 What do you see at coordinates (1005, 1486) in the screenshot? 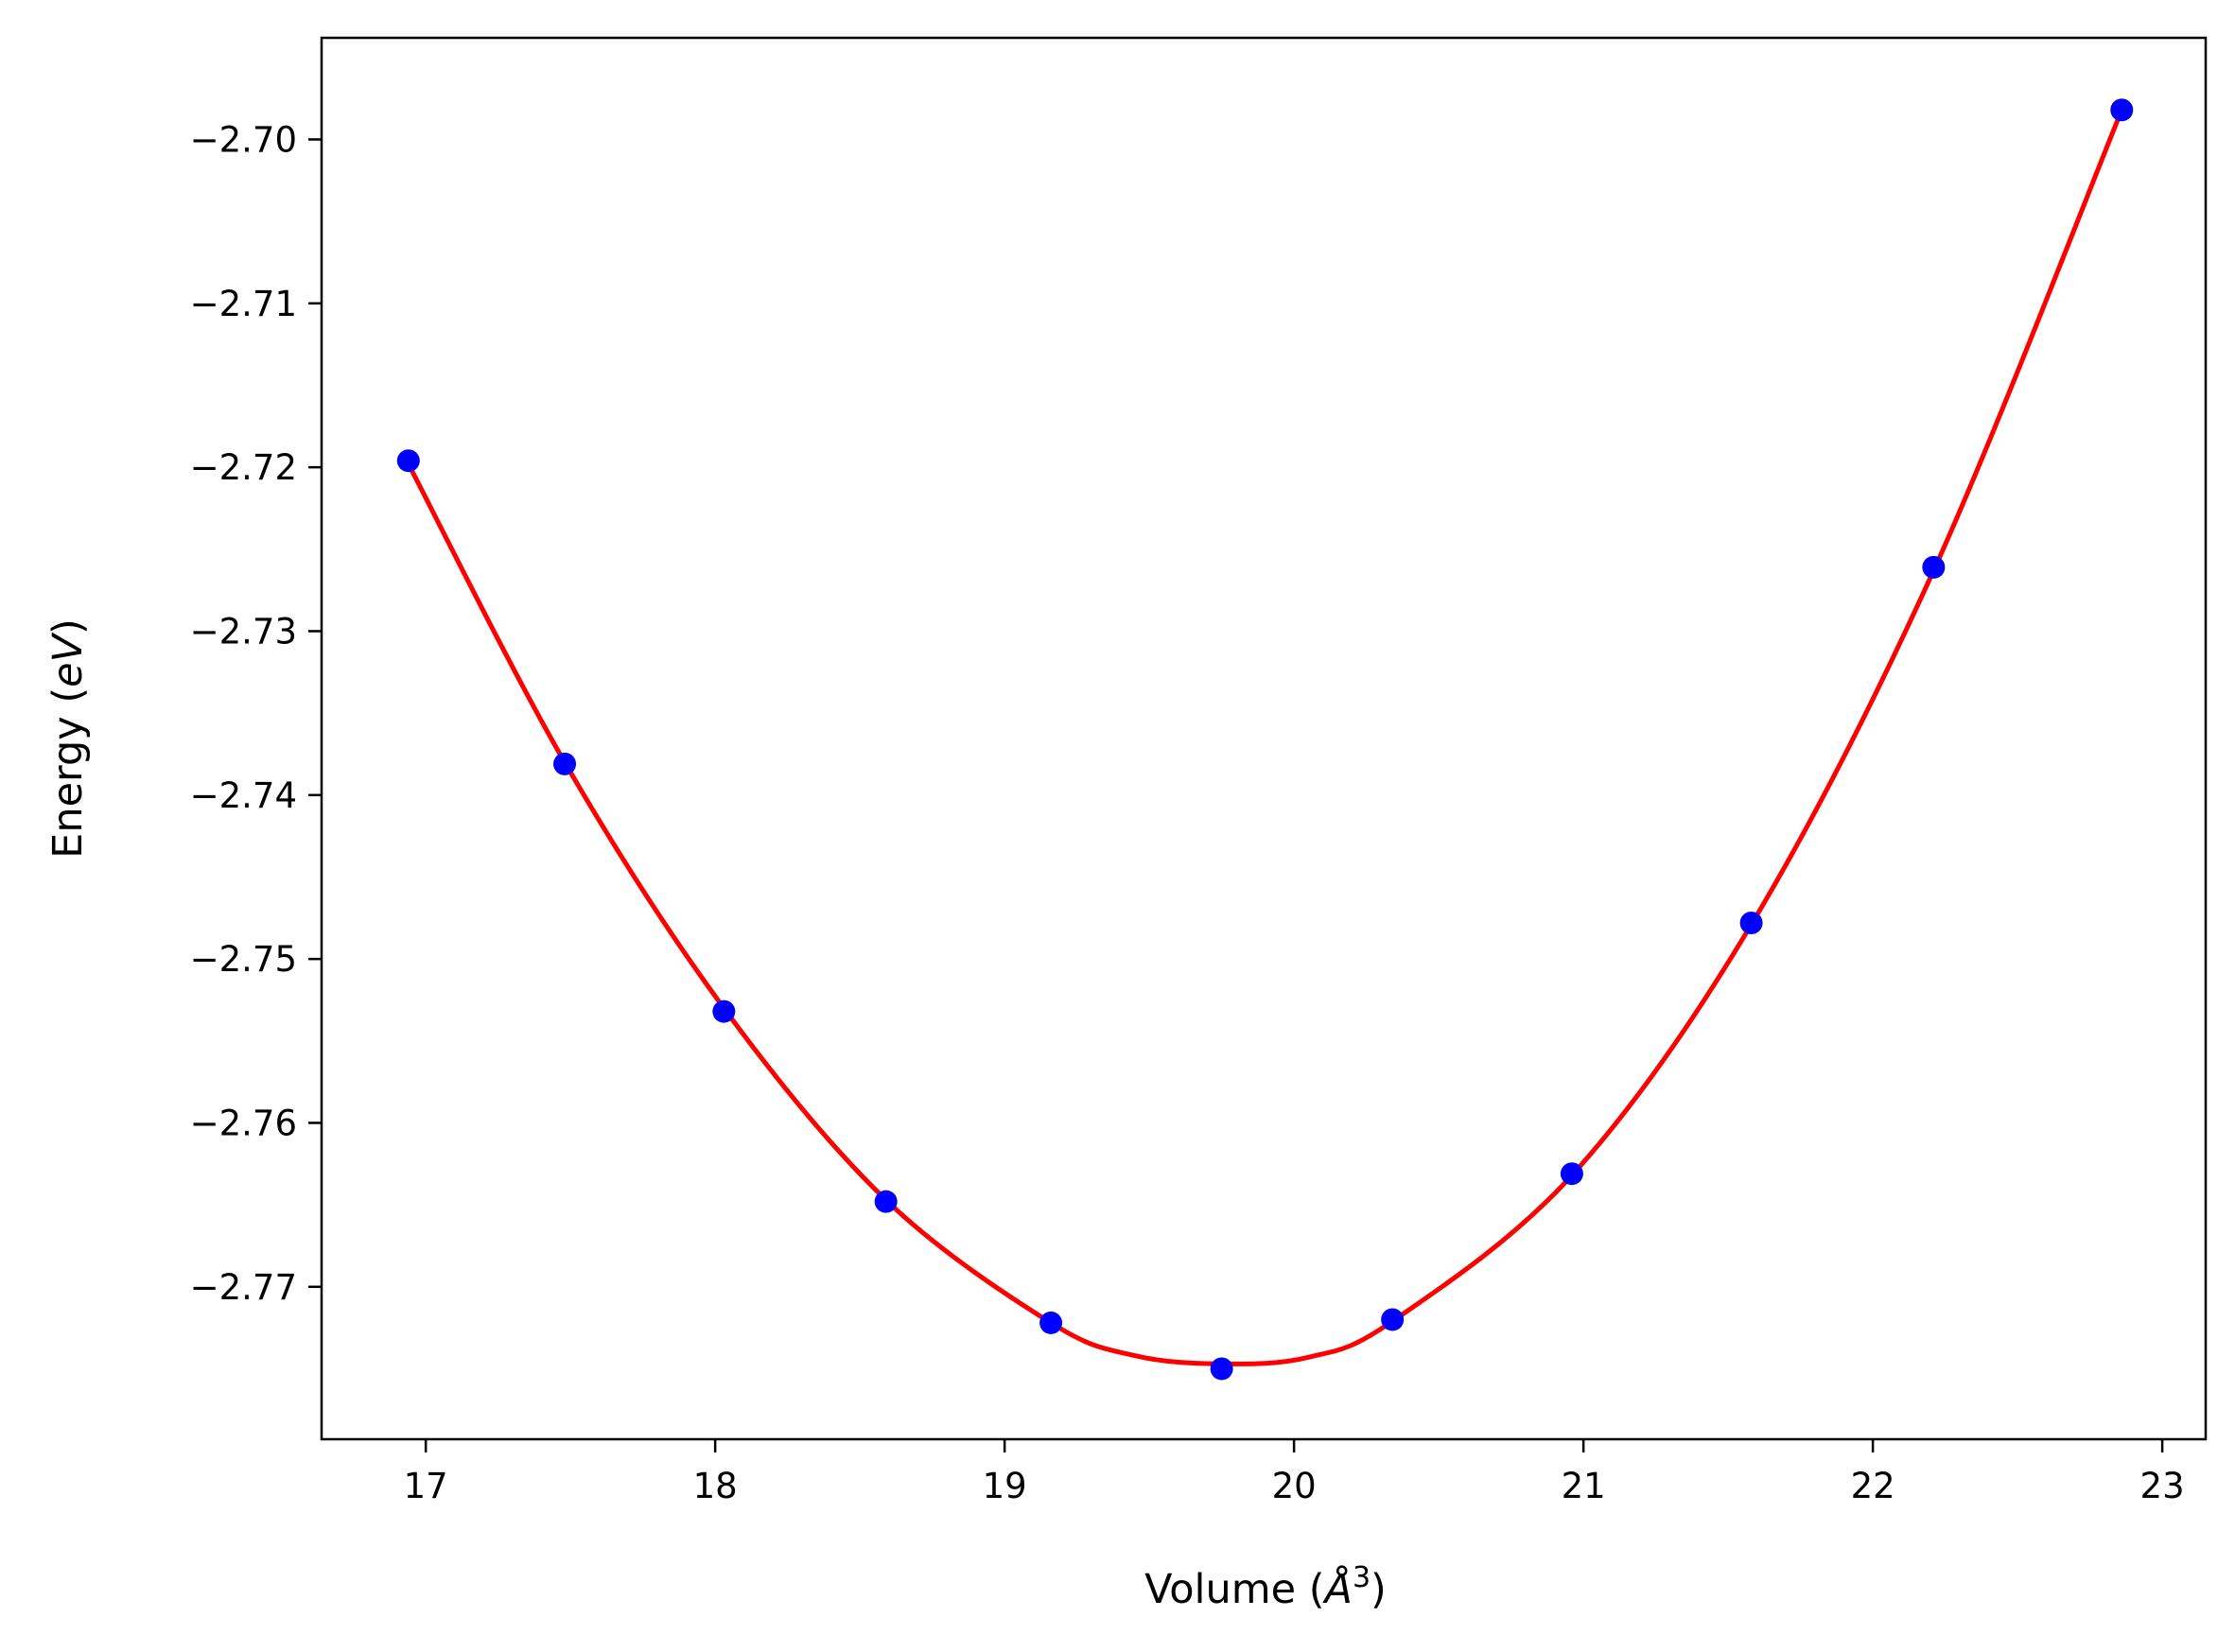
I see `x-tick-label: 19` at bounding box center [1005, 1486].